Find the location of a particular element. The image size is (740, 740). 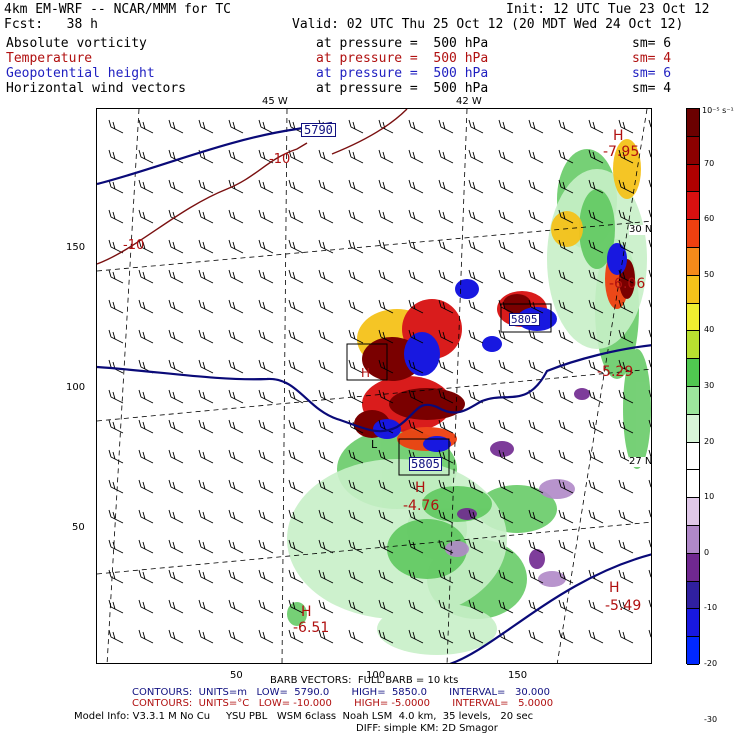

field-name-vorticity: Absolute vorticity is located at coordinates (76, 43).